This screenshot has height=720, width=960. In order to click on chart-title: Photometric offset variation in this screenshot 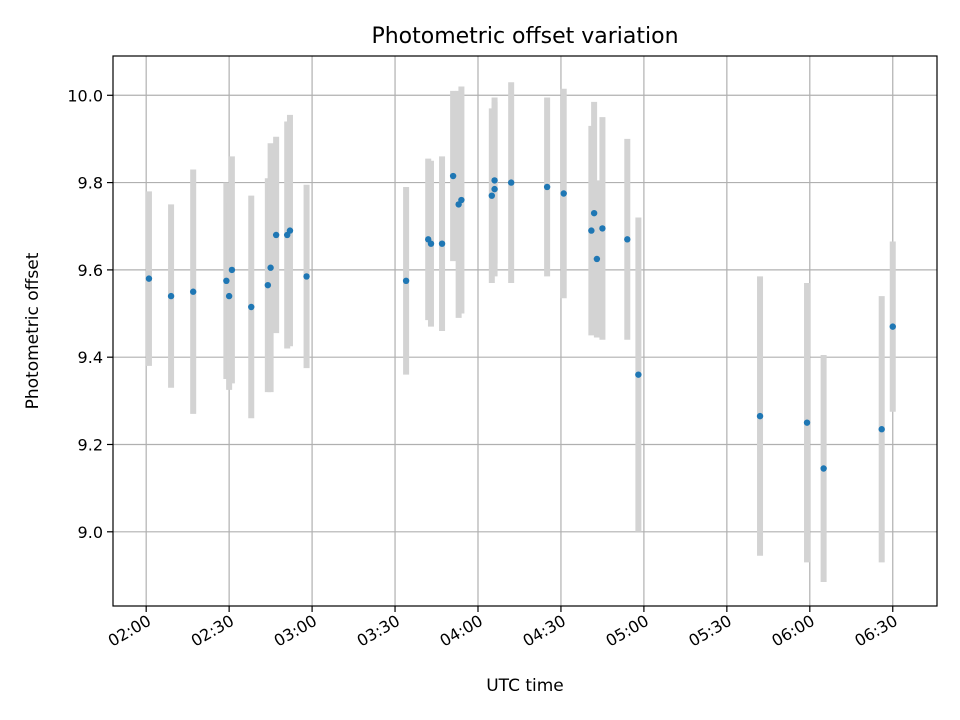, I will do `click(524, 36)`.